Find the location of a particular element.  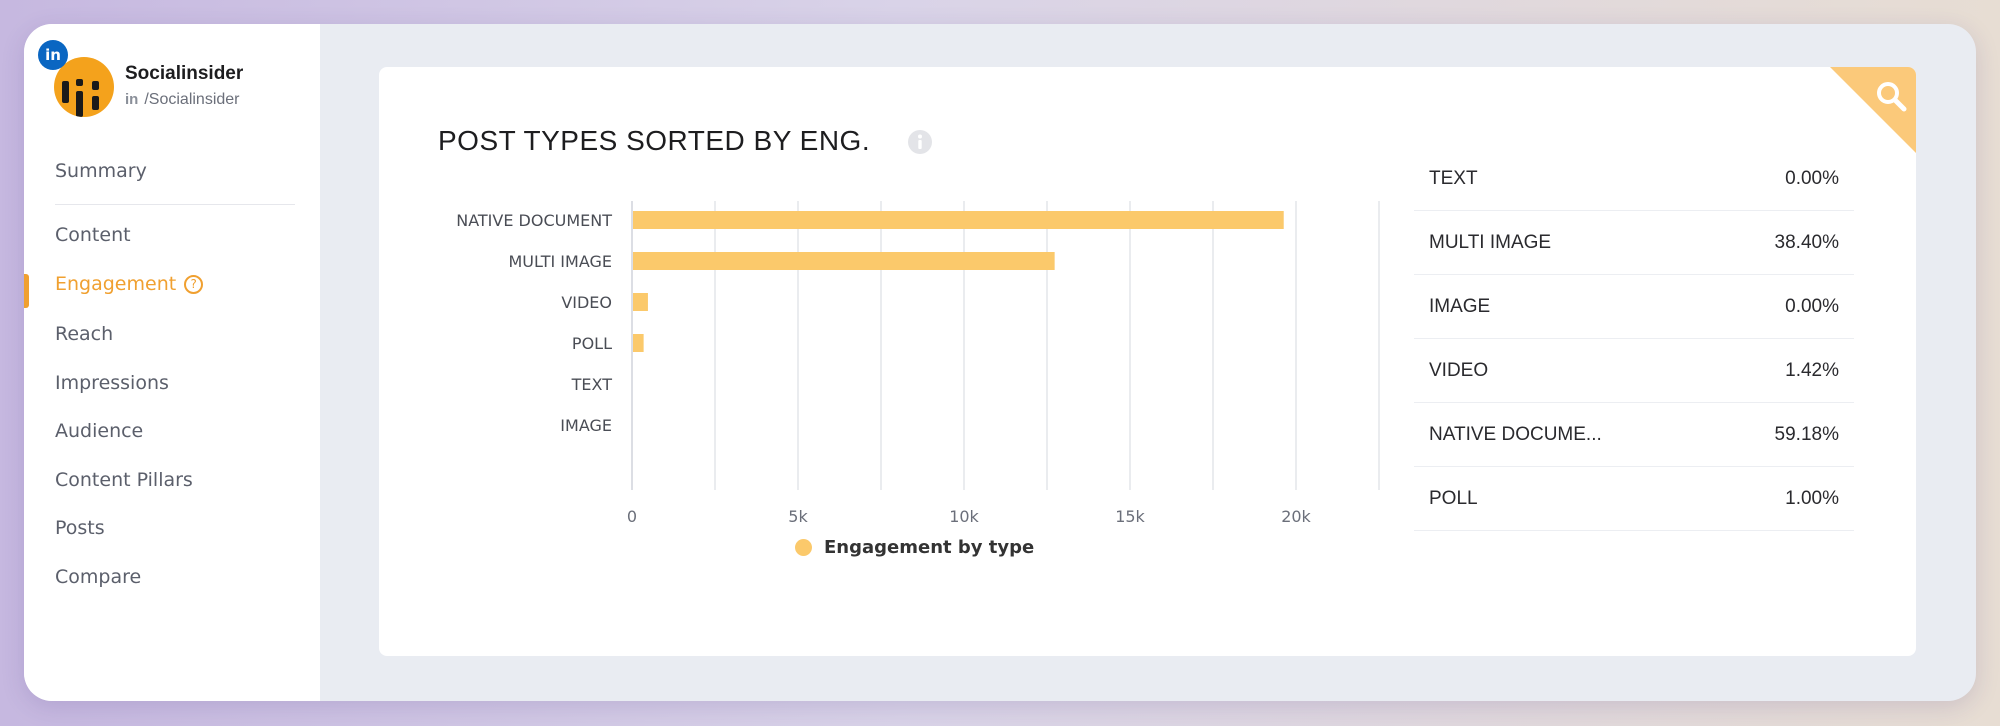

table-row: MULTI IMAGE 38.40% is located at coordinates (1634, 243).